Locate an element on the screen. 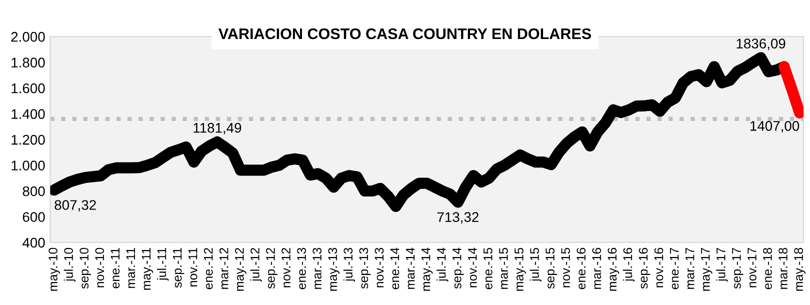 The width and height of the screenshot is (810, 305). x-tick-label: mar.-12 is located at coordinates (223, 268).